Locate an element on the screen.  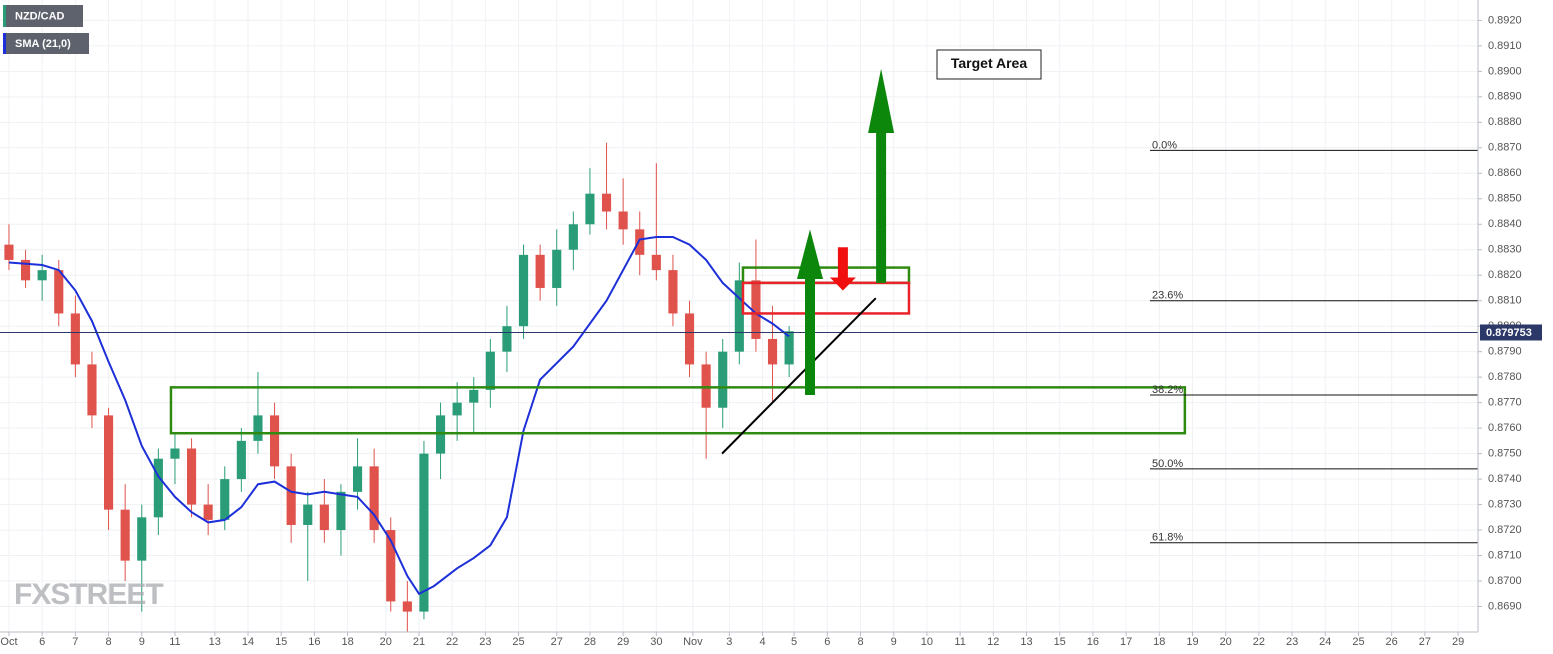
price-label-box is located at coordinates (1511, 332).